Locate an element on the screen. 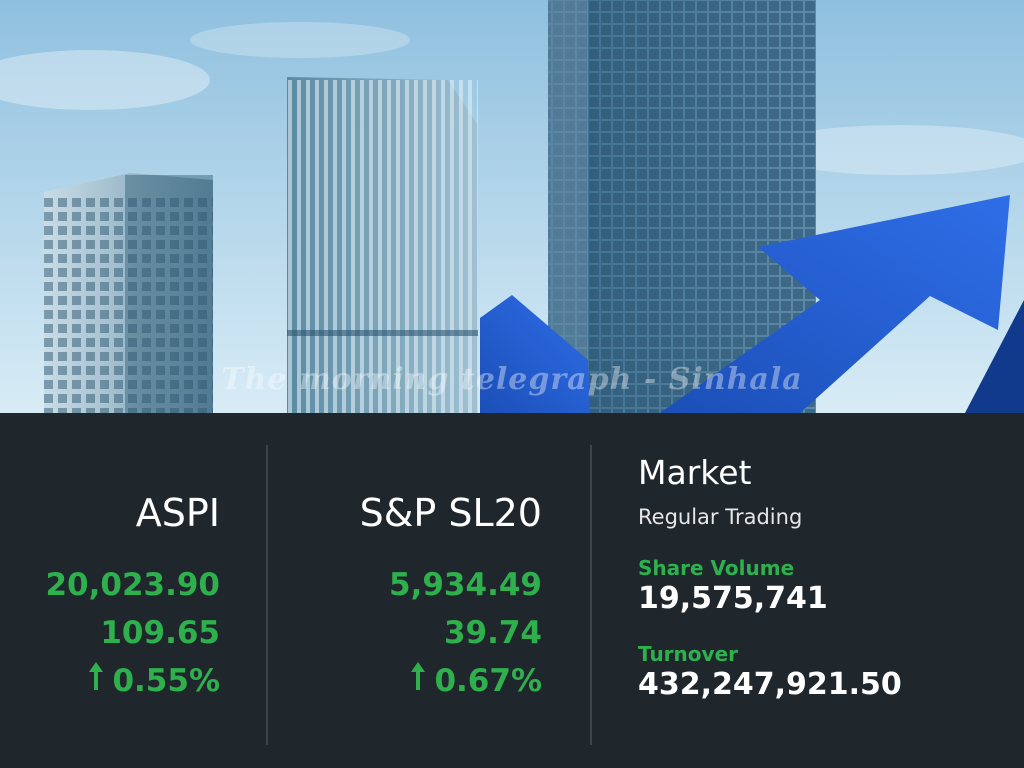 This screenshot has height=768, width=1024. building-left is located at coordinates (128, 293).